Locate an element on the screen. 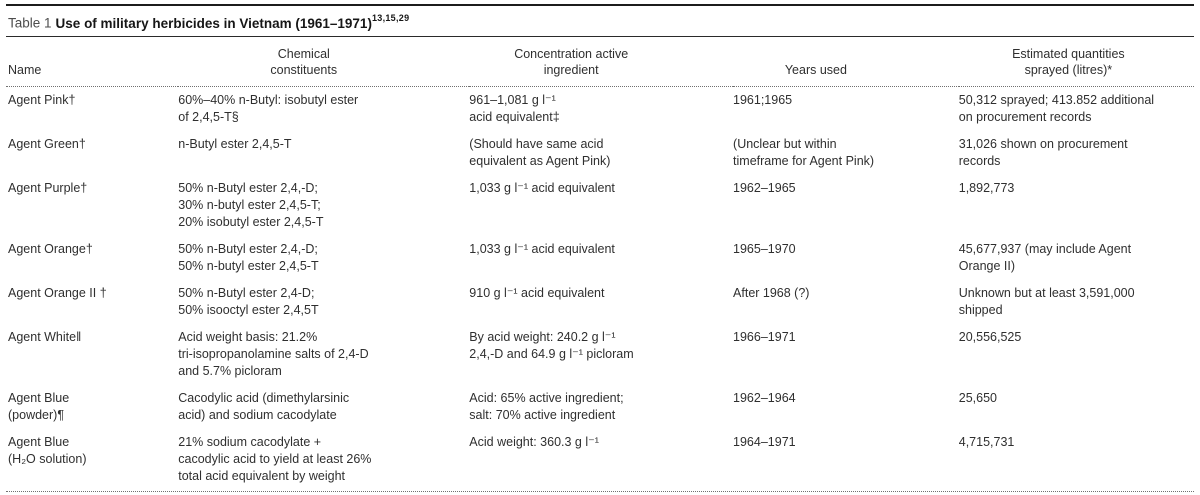 This screenshot has height=495, width=1200. cell-quantity-sprayed: 31,026 shown on procurement records is located at coordinates (1043, 152).